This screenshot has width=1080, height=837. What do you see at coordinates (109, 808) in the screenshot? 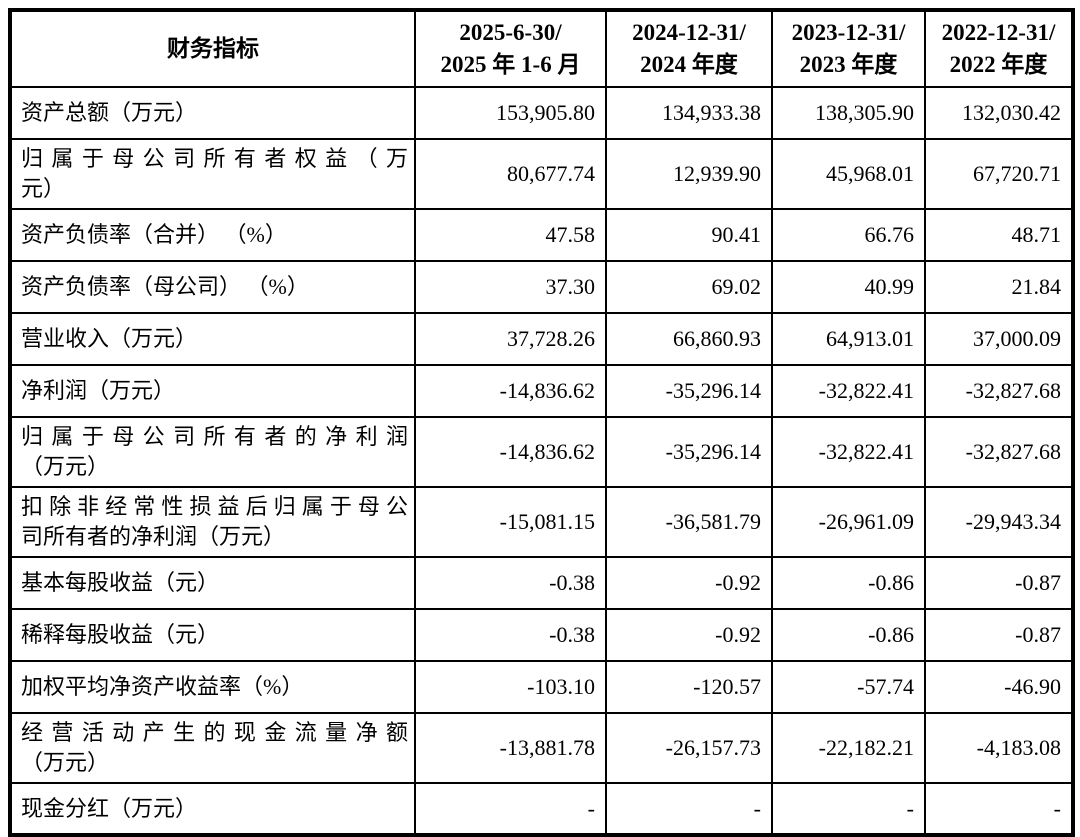
I see `indicator-line: 现金分红（万元）` at bounding box center [109, 808].